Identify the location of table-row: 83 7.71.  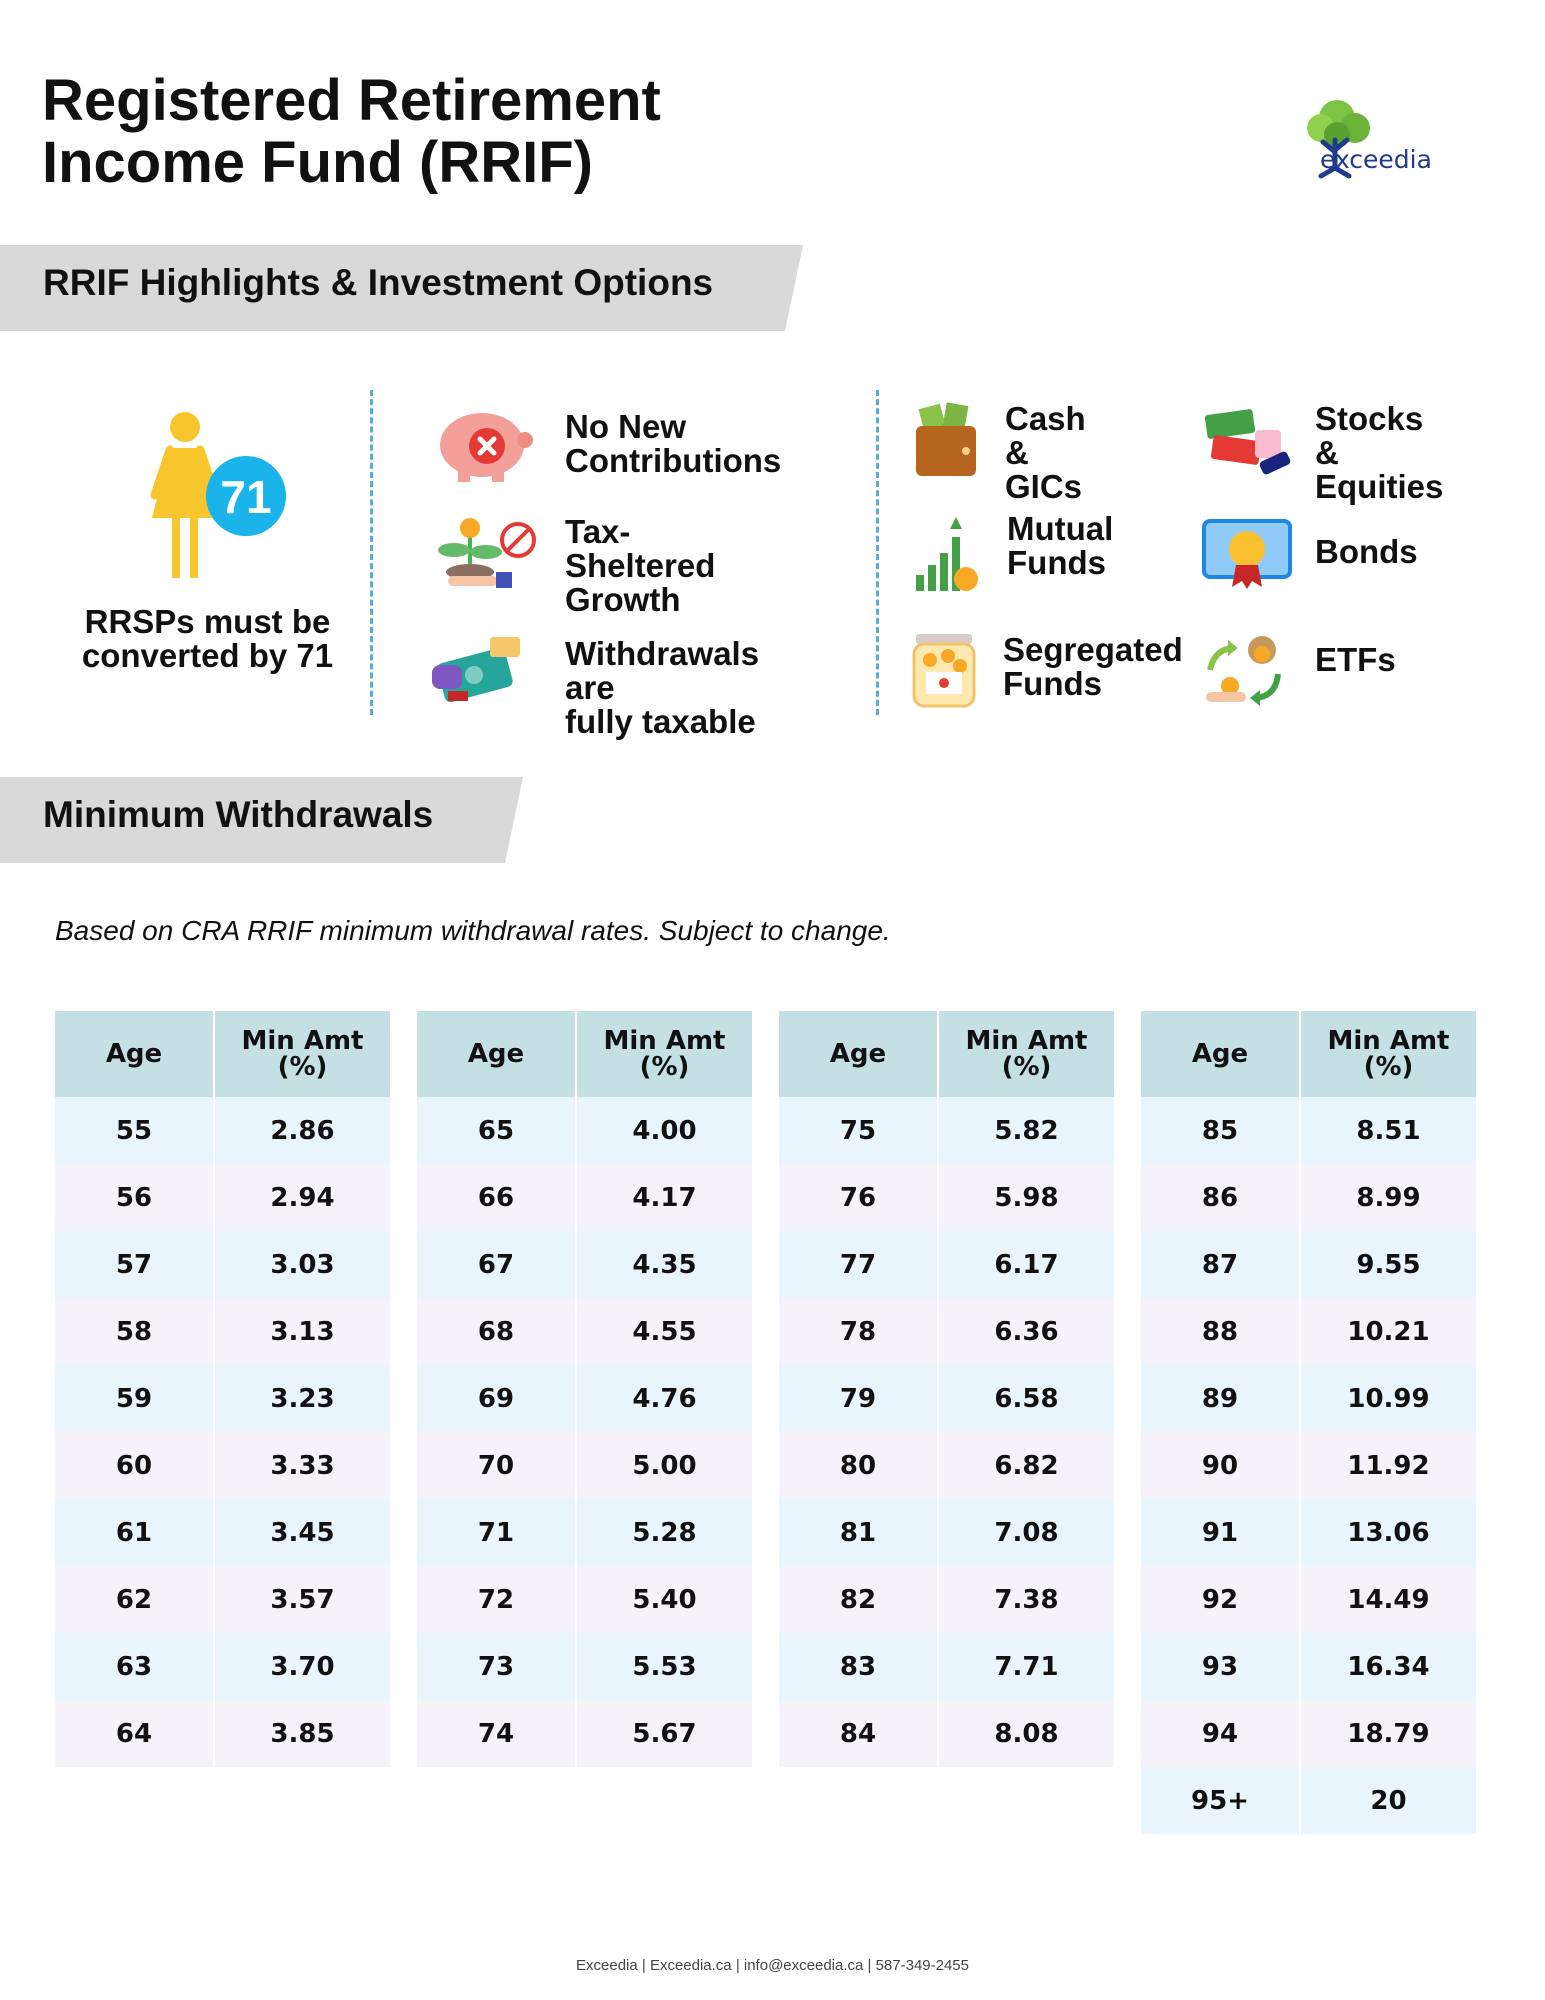
(946, 1666).